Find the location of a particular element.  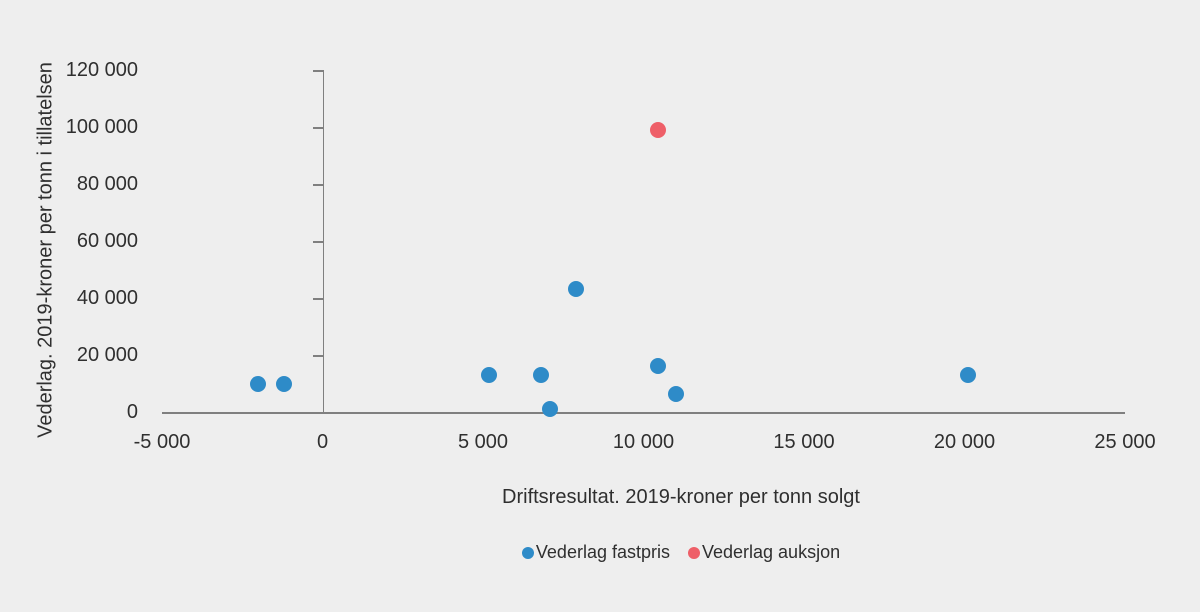

y-axis-tick-label: 60 000 is located at coordinates (107, 241).